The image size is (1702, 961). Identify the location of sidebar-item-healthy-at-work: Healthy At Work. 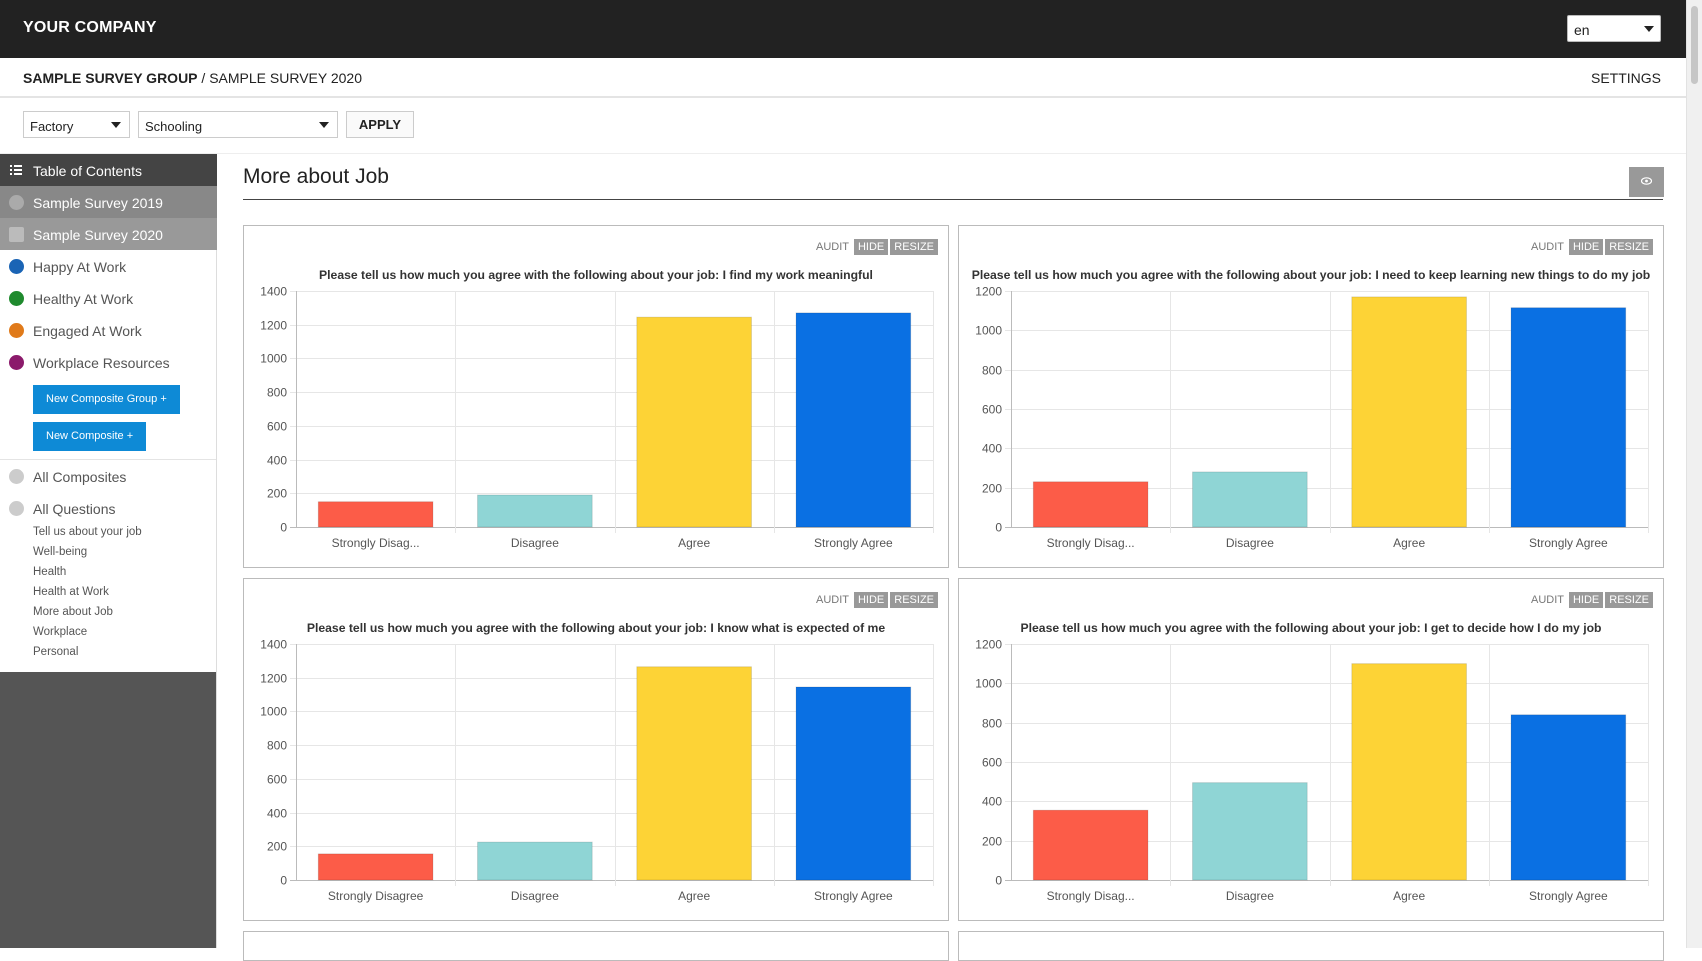
(108, 298).